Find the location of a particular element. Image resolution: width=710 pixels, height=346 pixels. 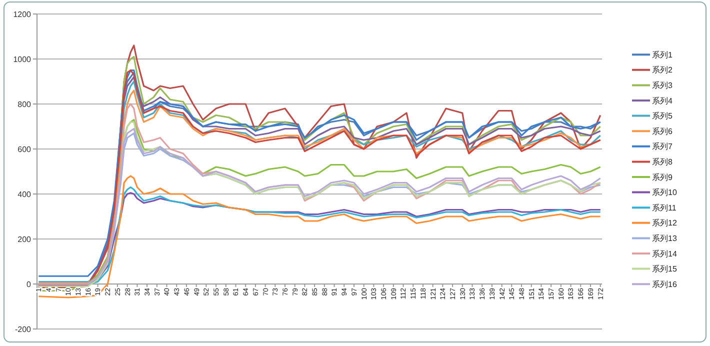

legend-label: 系列12 is located at coordinates (665, 223).